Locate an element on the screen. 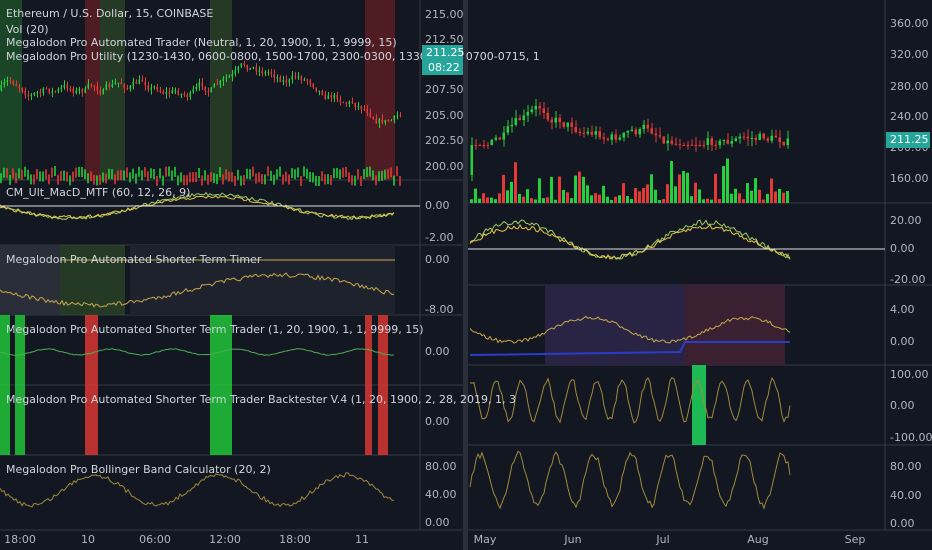 This screenshot has height=550, width=932. time-label: 11 is located at coordinates (362, 539).